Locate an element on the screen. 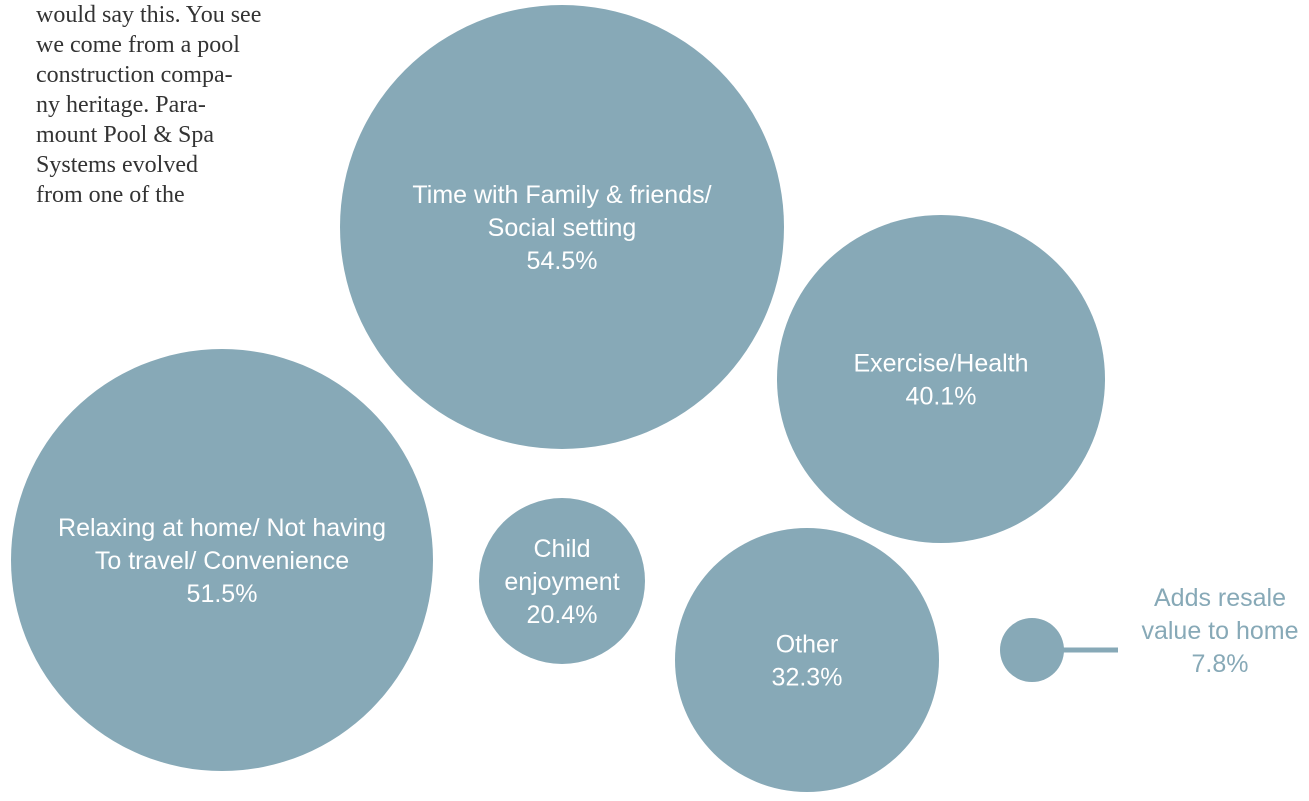  article-line: Systems evolved is located at coordinates (117, 165).